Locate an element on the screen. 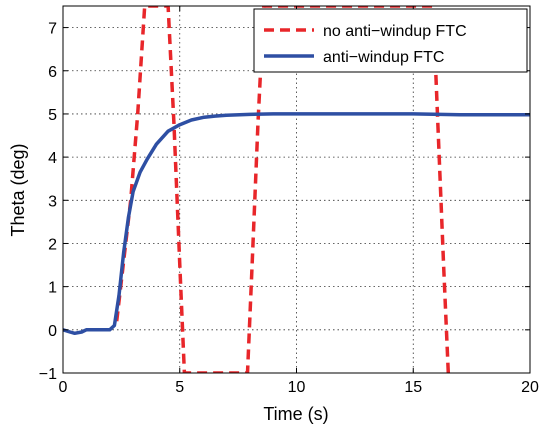 The image size is (550, 431). legend-label-anti-windup: anti−windup FTC is located at coordinates (383, 57).